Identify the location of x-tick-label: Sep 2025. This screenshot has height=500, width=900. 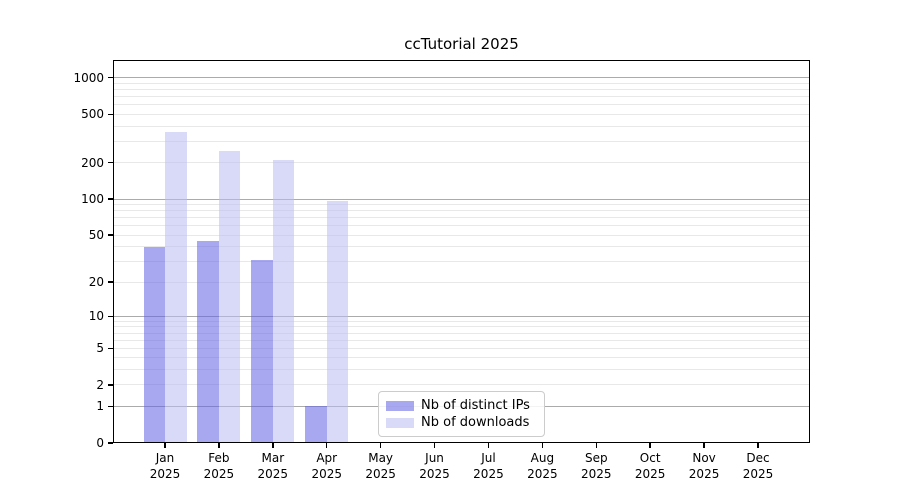
(596, 466).